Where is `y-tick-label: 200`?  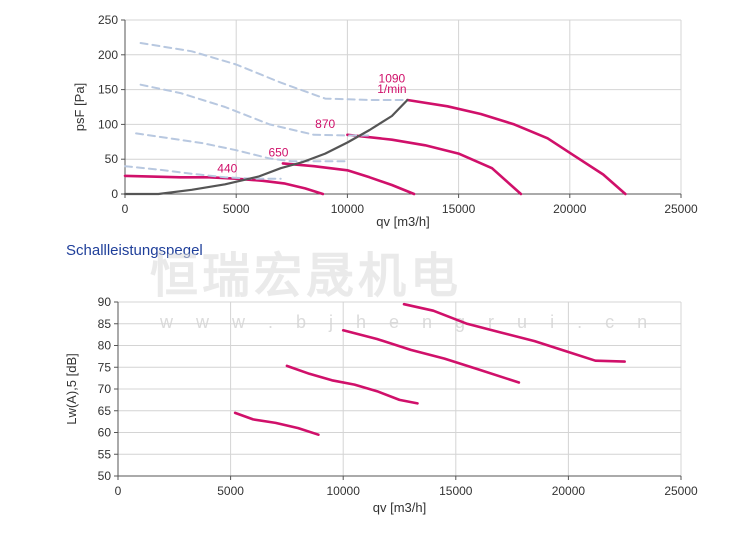
y-tick-label: 200 is located at coordinates (108, 55).